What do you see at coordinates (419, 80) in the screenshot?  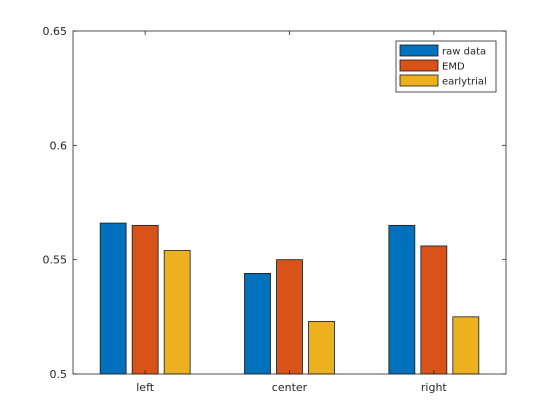 I see `legend-swatch-earlytrial` at bounding box center [419, 80].